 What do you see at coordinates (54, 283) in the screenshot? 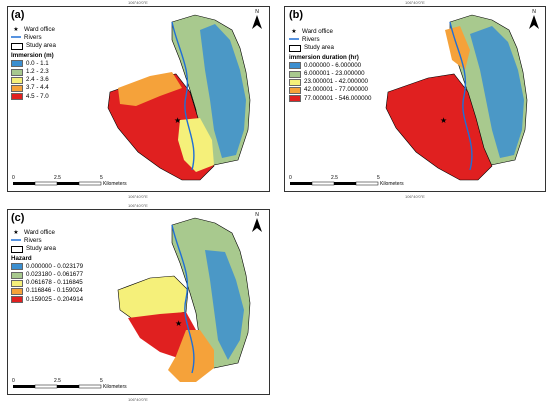
I see `legend-class-label: 0.061678 - 0.116845` at bounding box center [54, 283].